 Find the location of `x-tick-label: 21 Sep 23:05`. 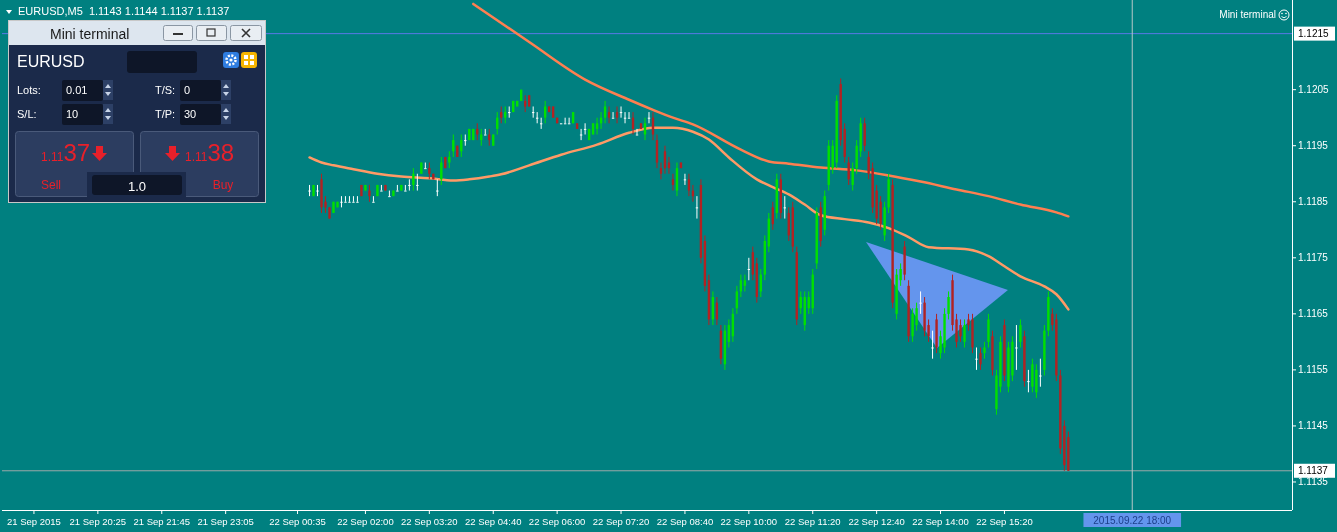

x-tick-label: 21 Sep 23:05 is located at coordinates (225, 521).